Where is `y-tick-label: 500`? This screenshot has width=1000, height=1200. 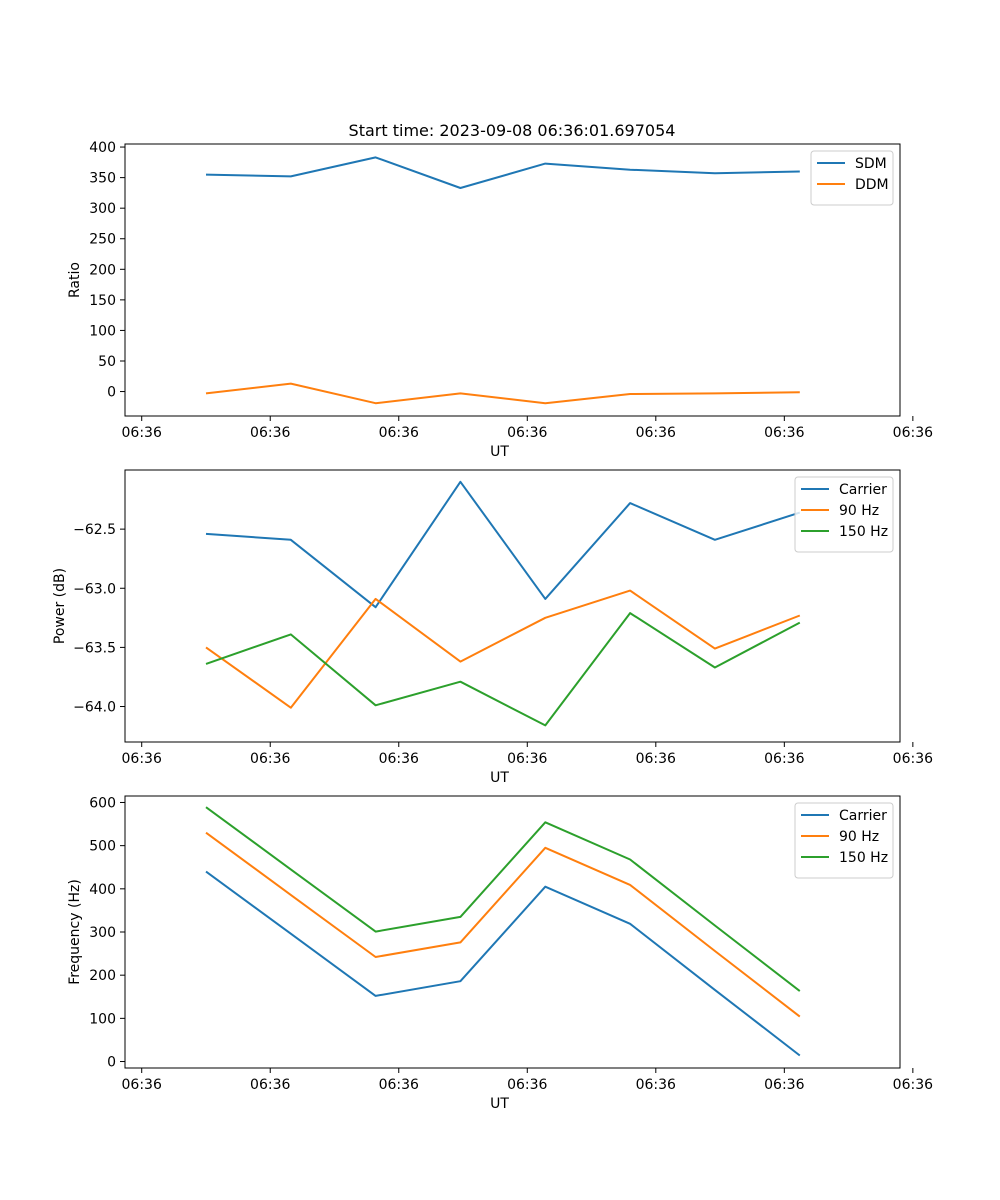
y-tick-label: 500 is located at coordinates (102, 847).